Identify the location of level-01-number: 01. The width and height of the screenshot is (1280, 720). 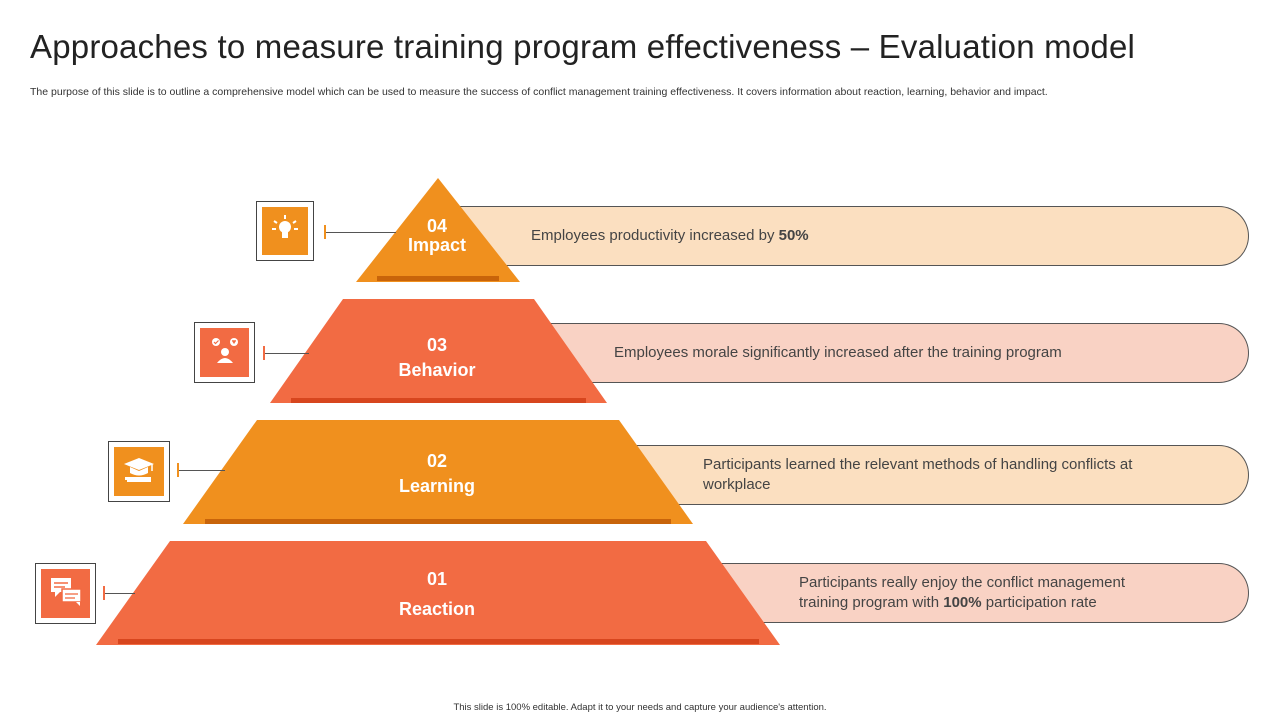
(437, 579).